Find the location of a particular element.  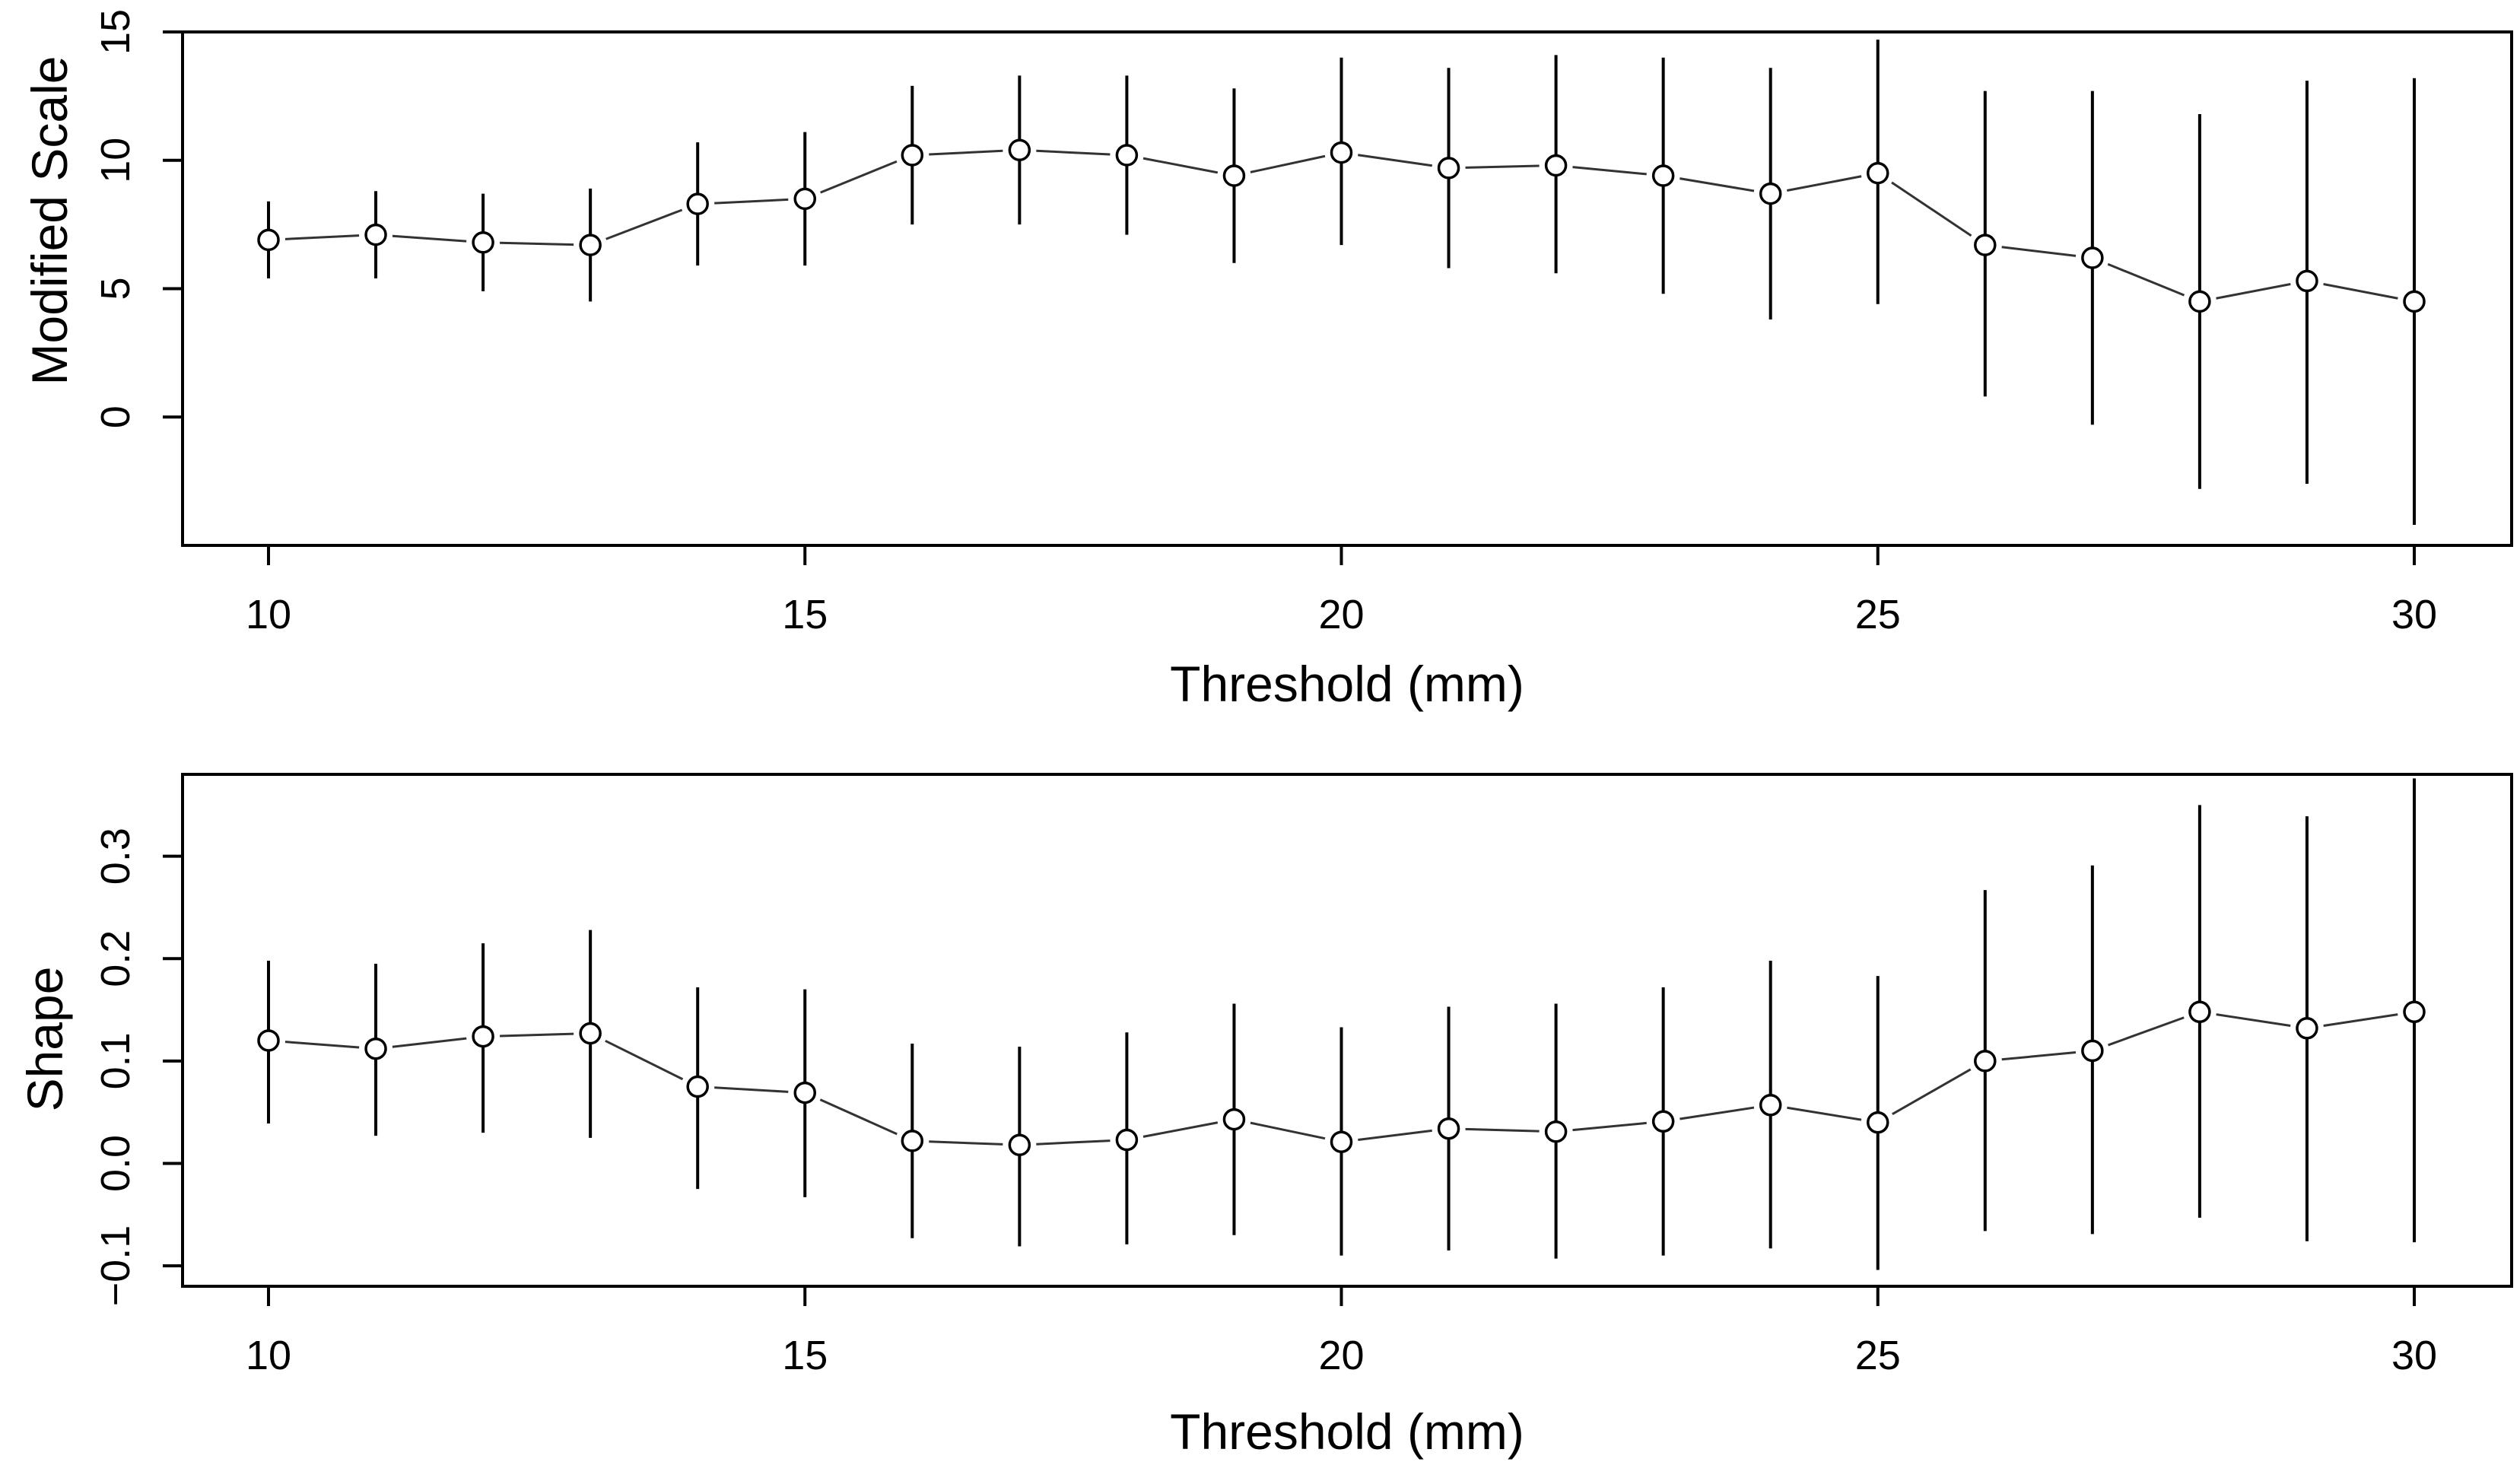

modified-scale-points is located at coordinates (1341, 225).